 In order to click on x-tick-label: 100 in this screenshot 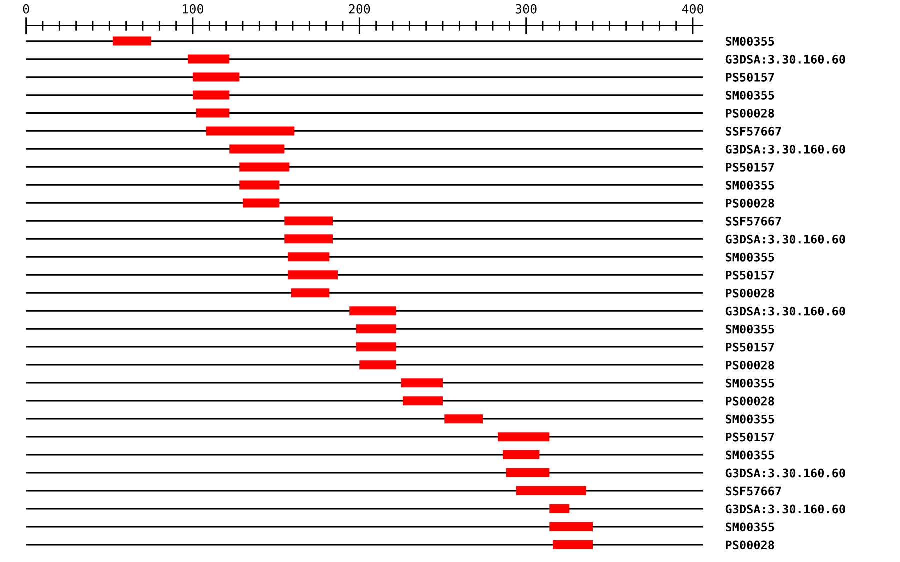, I will do `click(193, 9)`.